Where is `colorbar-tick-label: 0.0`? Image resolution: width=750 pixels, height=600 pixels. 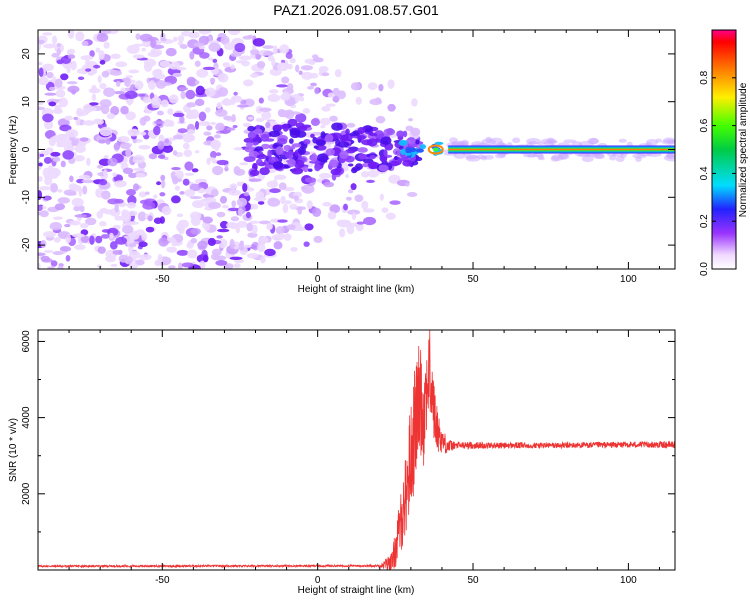 colorbar-tick-label: 0.0 is located at coordinates (704, 269).